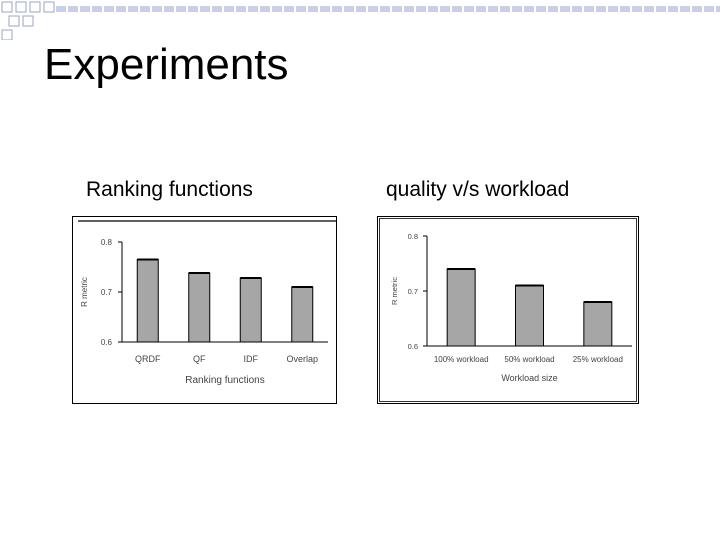 This screenshot has width=720, height=540. I want to click on bar-qrdf, so click(147, 301).